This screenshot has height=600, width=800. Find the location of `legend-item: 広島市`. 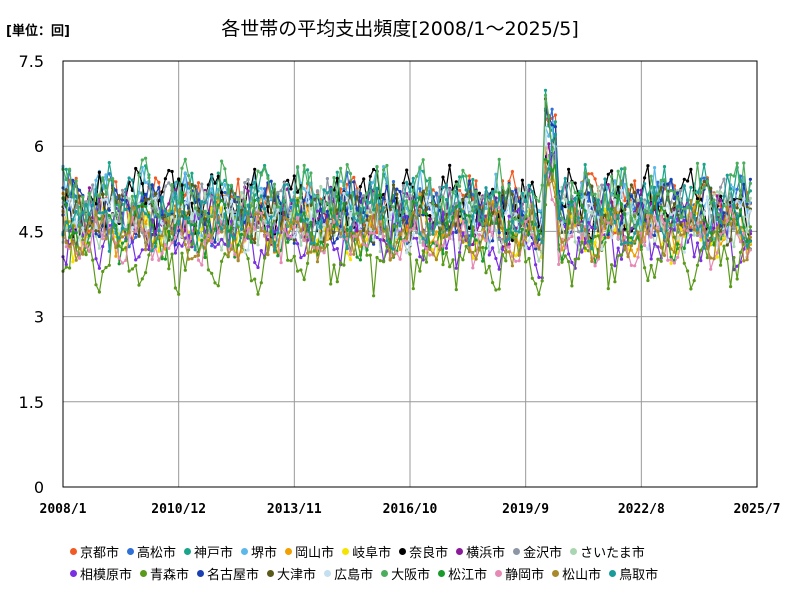

legend-item: 広島市 is located at coordinates (348, 573).